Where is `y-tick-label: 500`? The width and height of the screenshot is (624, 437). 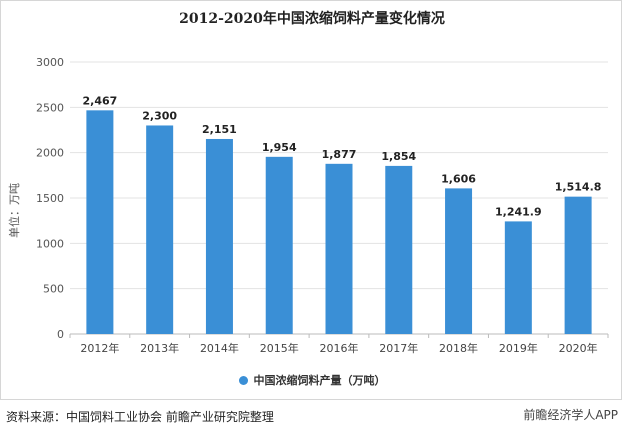 y-tick-label: 500 is located at coordinates (53, 289).